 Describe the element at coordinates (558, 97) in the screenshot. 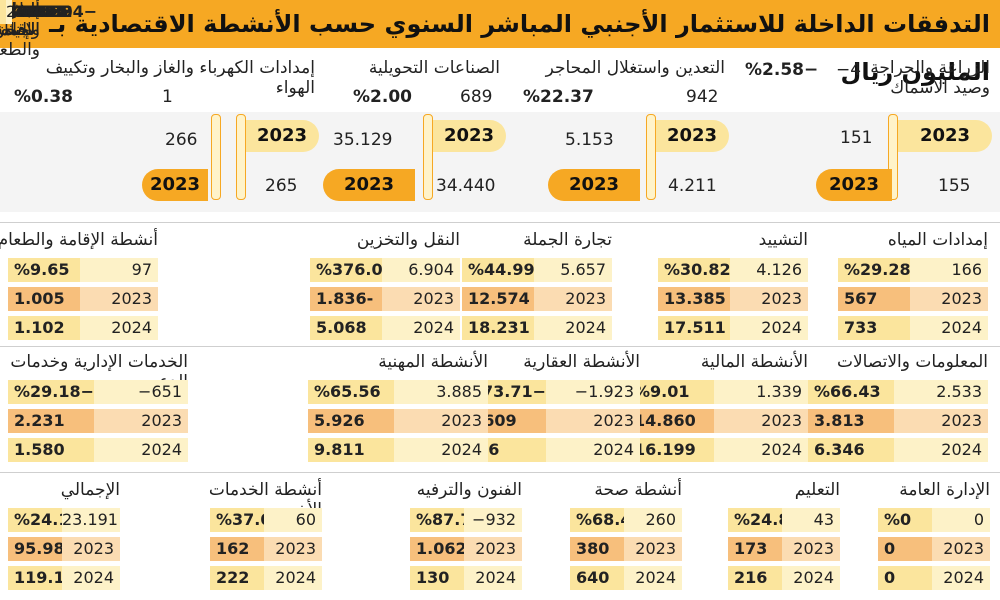

I see `sector-pct: %22.37` at that location.